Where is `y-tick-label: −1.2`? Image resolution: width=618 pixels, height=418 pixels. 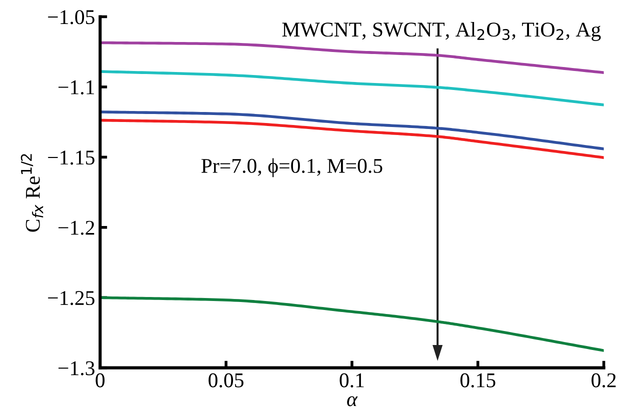 y-tick-label: −1.2 is located at coordinates (76, 227).